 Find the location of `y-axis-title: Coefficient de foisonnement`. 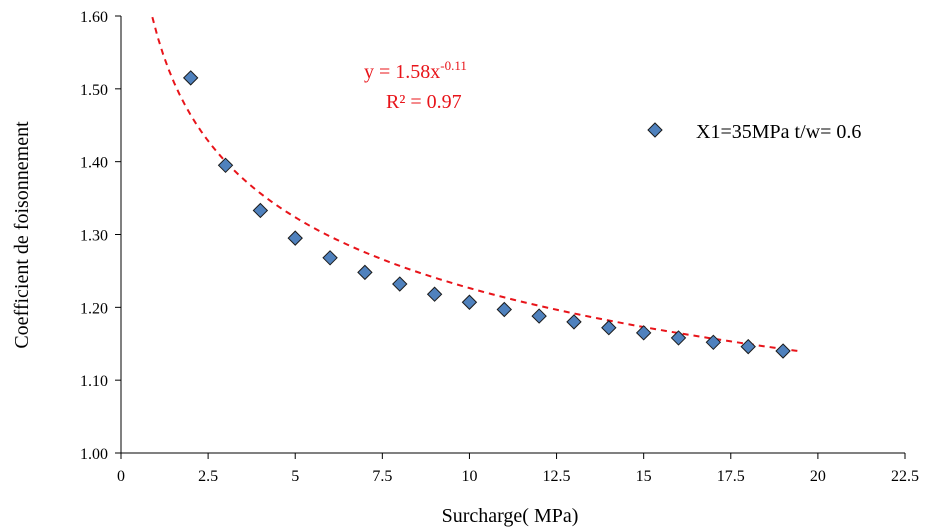

y-axis-title: Coefficient de foisonnement is located at coordinates (22, 235).